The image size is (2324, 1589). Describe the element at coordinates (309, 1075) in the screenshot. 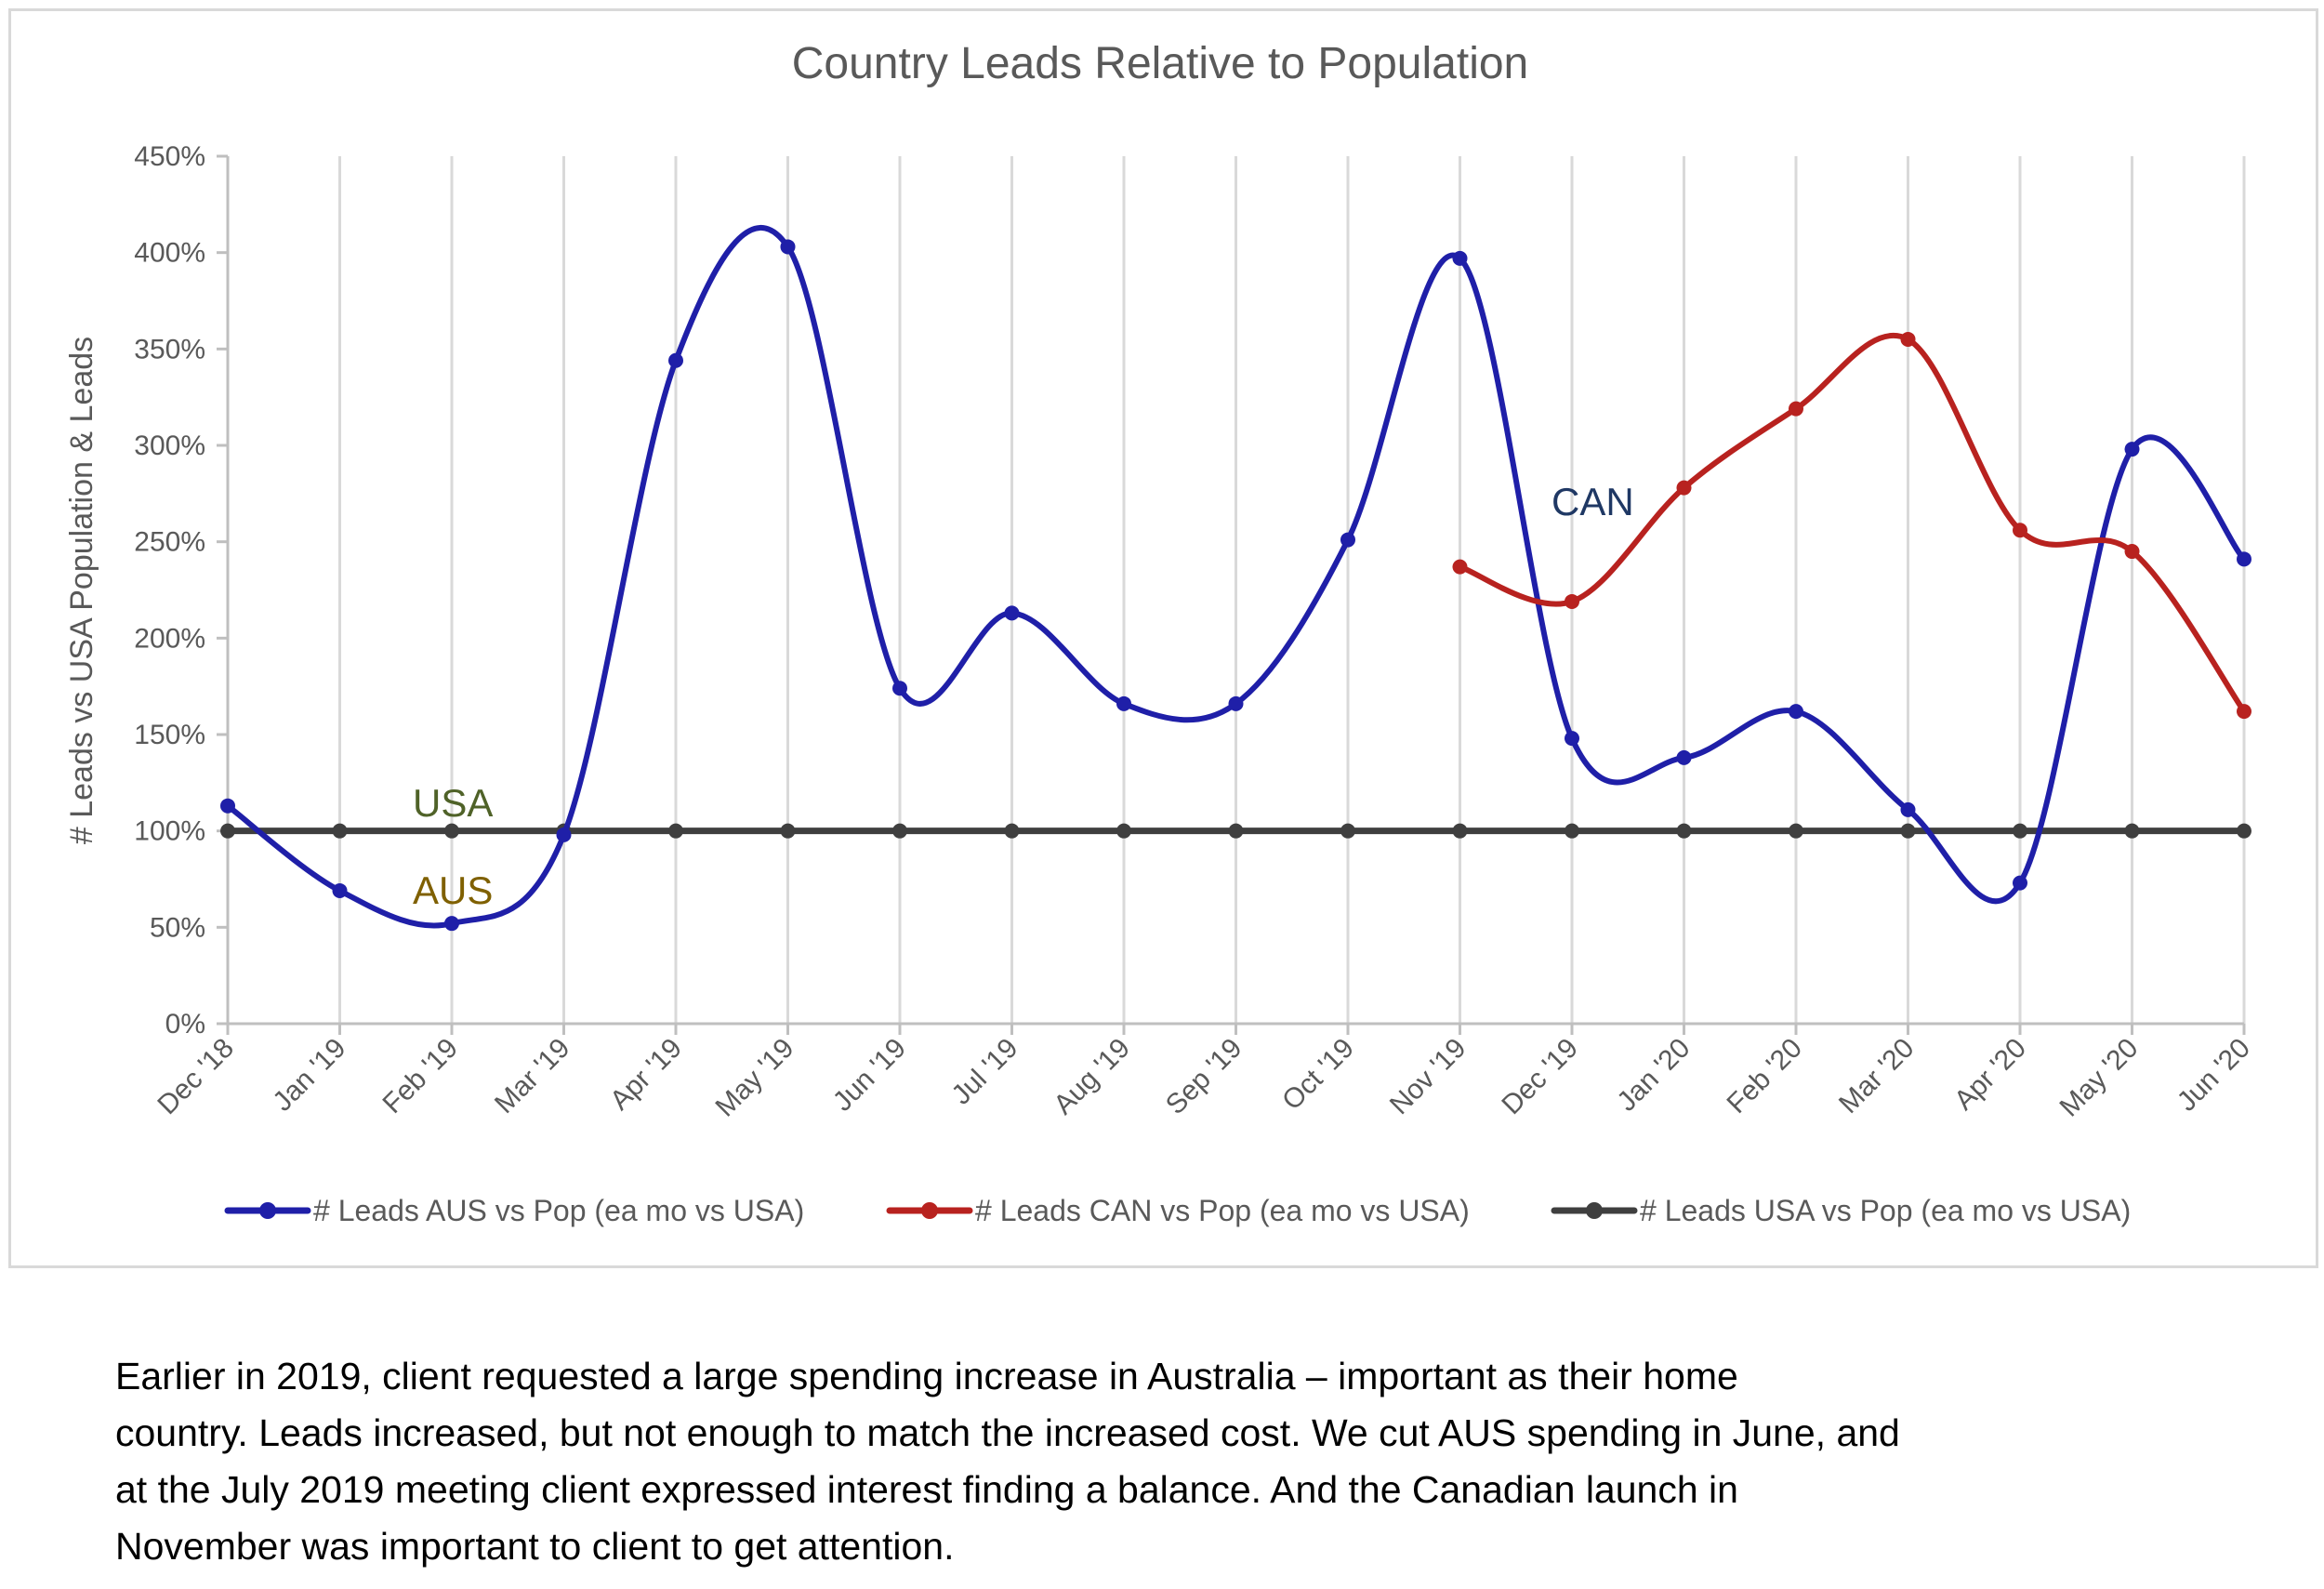

I see `x-tick-label: Jan '19` at that location.